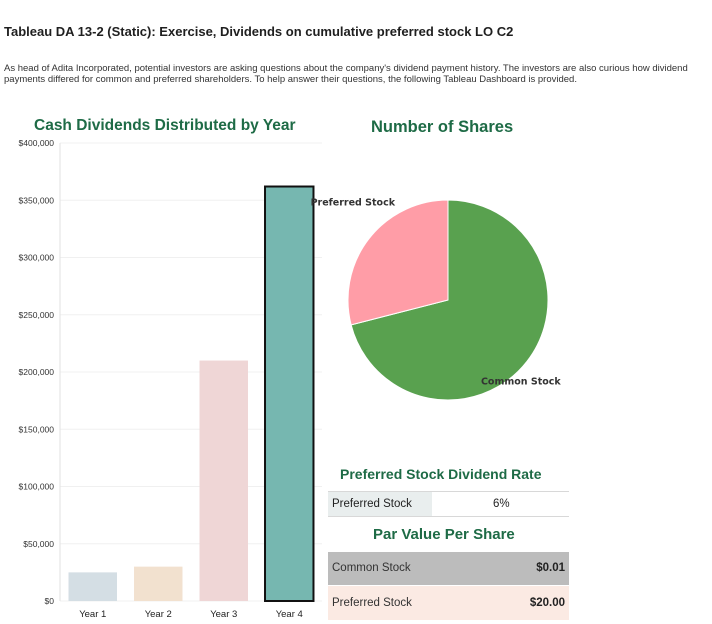  What do you see at coordinates (37, 200) in the screenshot?
I see `y-tick-label: $350,000` at bounding box center [37, 200].